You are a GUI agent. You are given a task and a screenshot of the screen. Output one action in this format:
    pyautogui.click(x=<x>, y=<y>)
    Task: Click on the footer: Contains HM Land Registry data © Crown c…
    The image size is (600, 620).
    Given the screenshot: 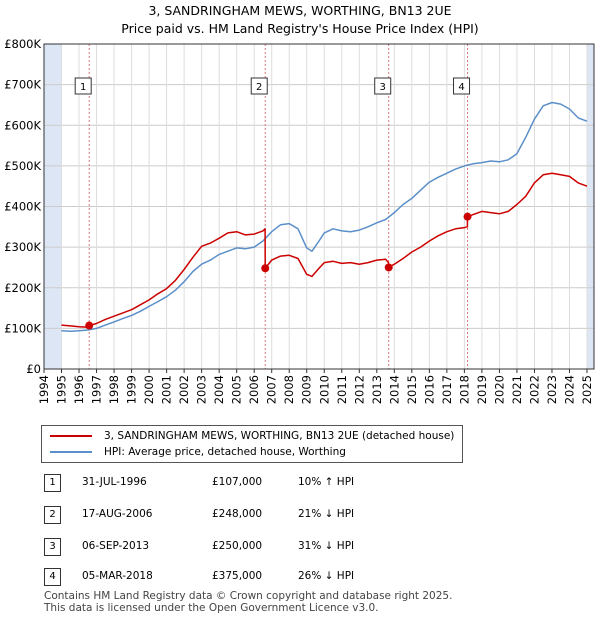 What is the action you would take?
    pyautogui.click(x=248, y=602)
    